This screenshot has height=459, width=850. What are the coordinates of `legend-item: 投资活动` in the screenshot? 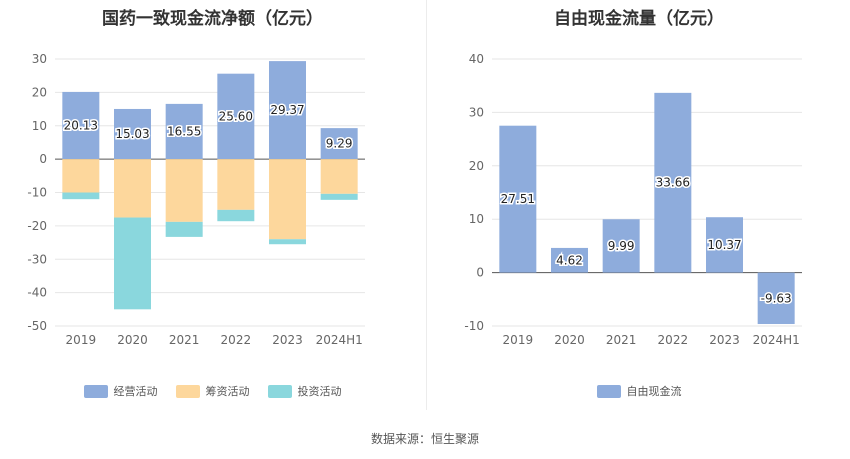 It's located at (304, 391).